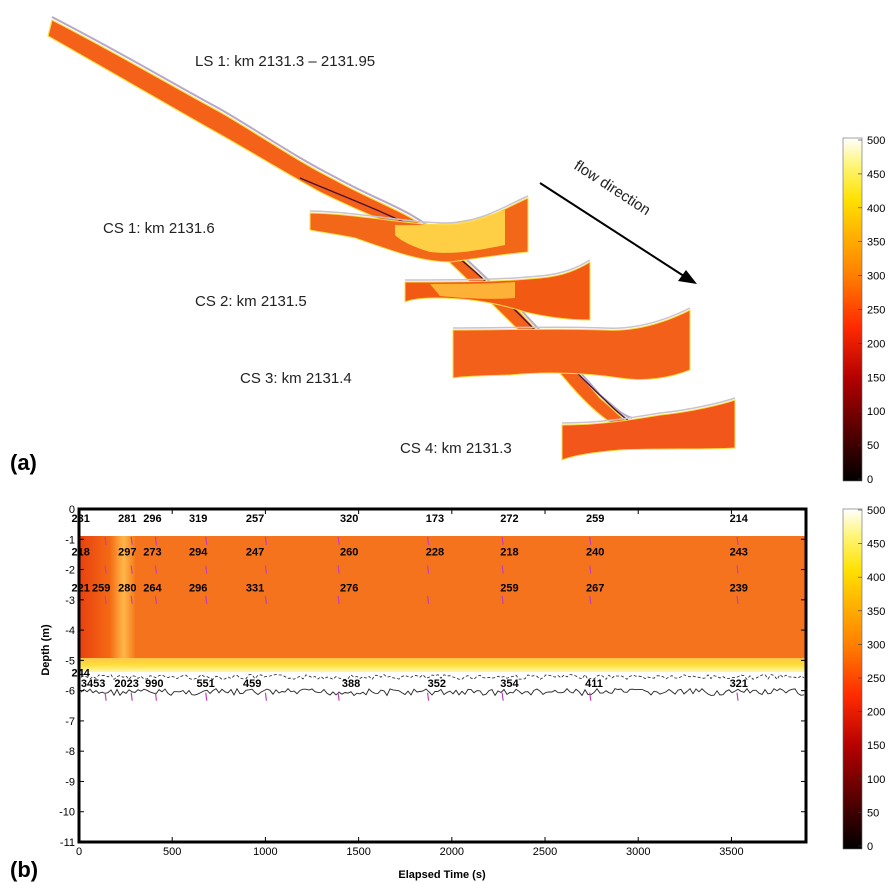 The image size is (890, 882). I want to click on y-axis-title: Depth (m), so click(46, 650).